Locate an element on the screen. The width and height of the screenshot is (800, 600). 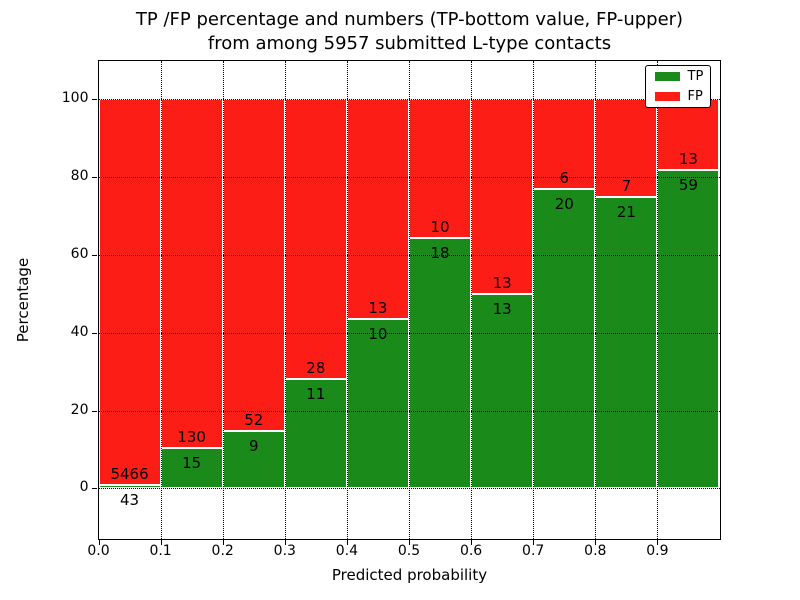
tp-count-label-0.3-0.4: 11 is located at coordinates (316, 393).